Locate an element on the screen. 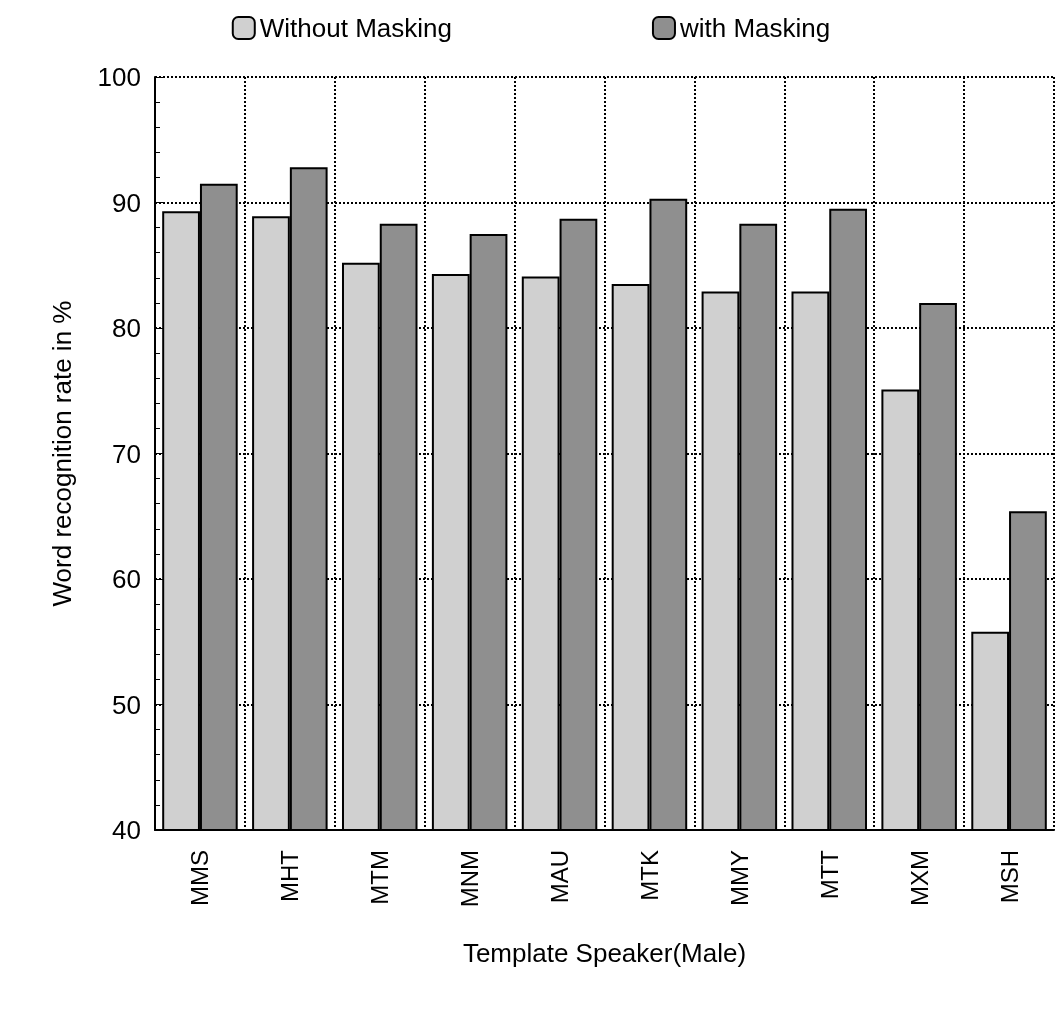  y-tick-label: 100 is located at coordinates (119, 77).